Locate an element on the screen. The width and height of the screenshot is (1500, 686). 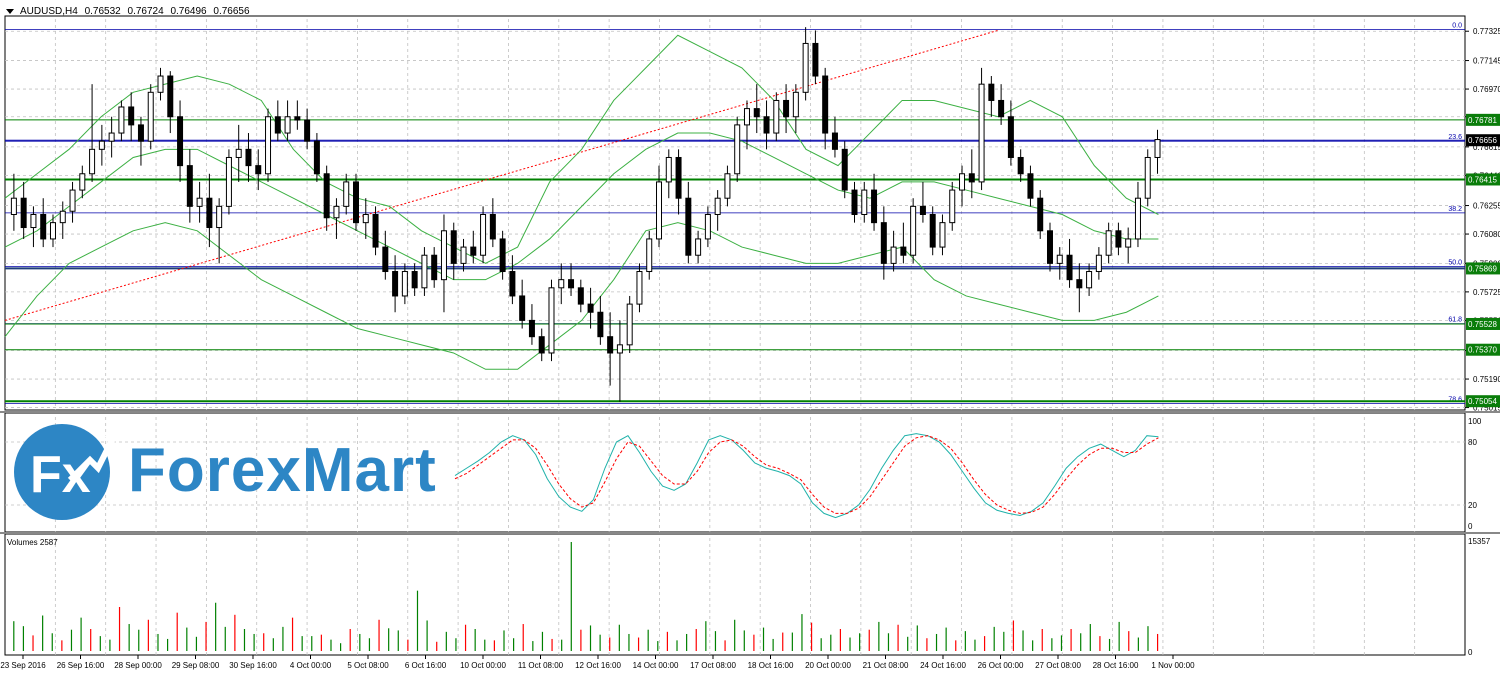
stochastic-signal-line is located at coordinates (806, 474).